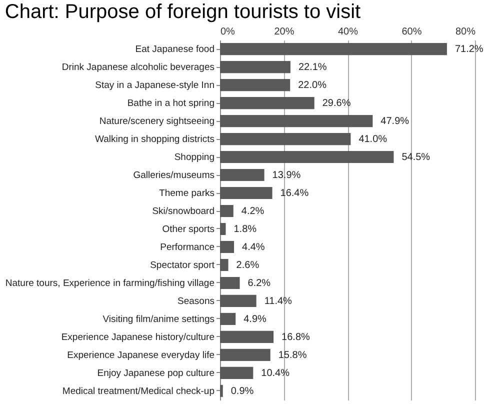 The height and width of the screenshot is (408, 500). What do you see at coordinates (294, 194) in the screenshot?
I see `data-label: 16.4%` at bounding box center [294, 194].